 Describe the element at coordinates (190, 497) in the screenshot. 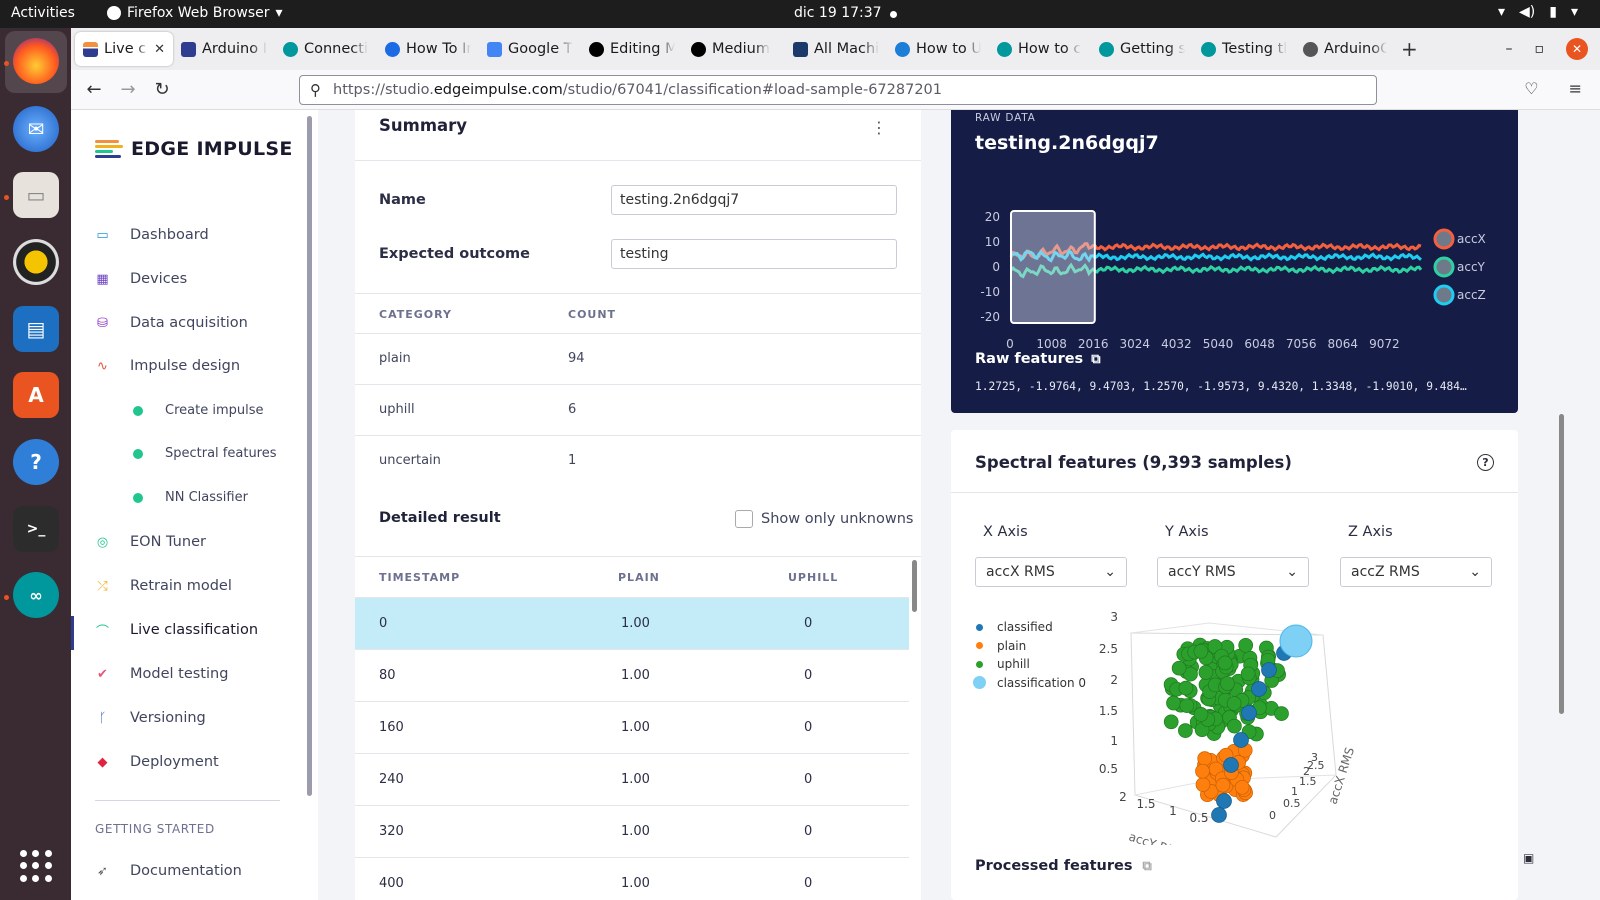

I see `sidebar-subitem-nn-classifier: NN Classifier` at that location.